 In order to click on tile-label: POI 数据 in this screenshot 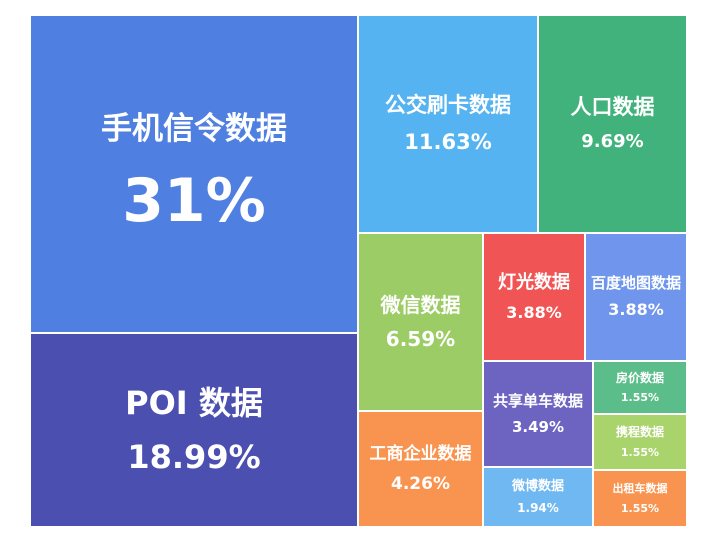, I will do `click(194, 402)`.